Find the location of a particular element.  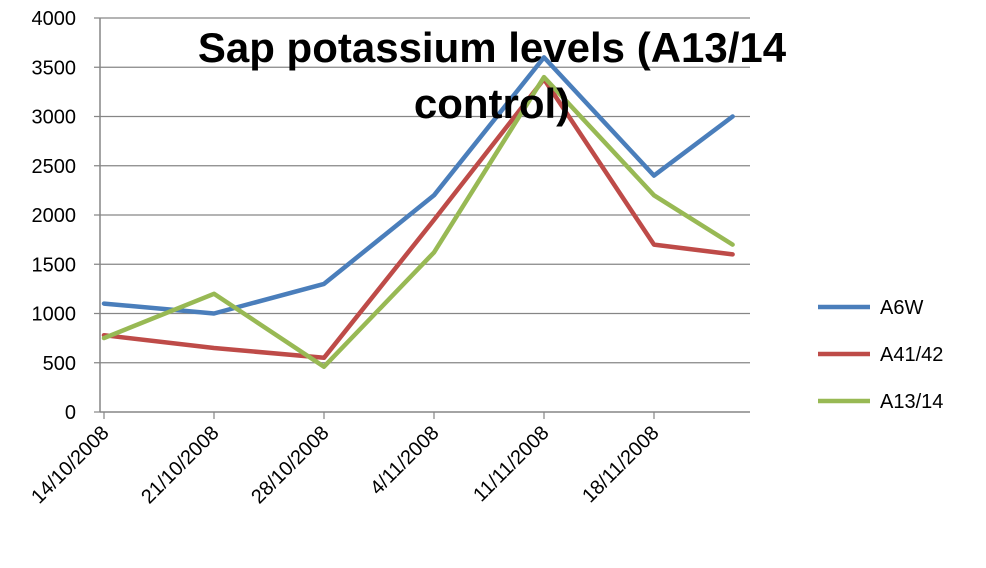

y-tick-label: 500 is located at coordinates (59, 364).